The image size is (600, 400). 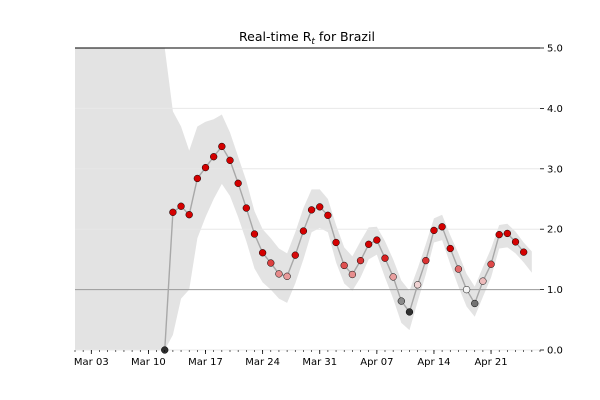 What do you see at coordinates (148, 362) in the screenshot?
I see `x-tick-label: Mar 10` at bounding box center [148, 362].